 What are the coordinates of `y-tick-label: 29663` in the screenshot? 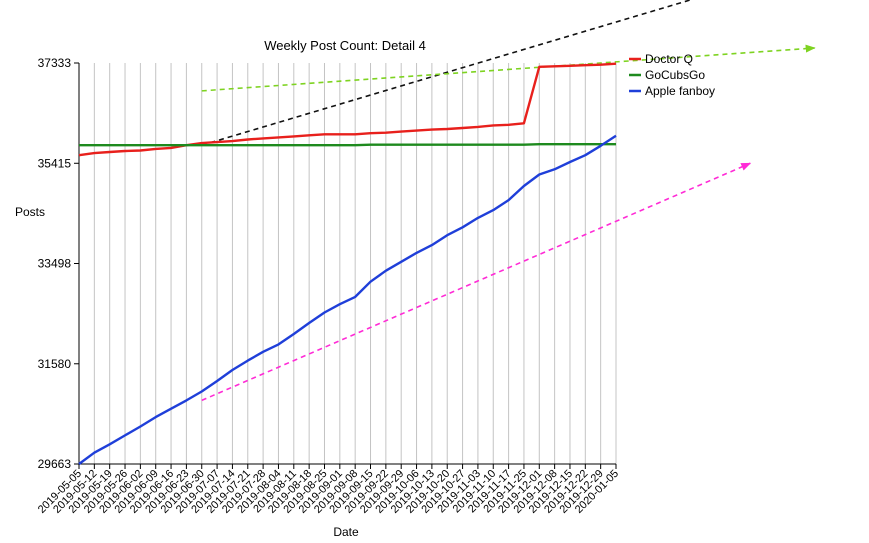 It's located at (55, 464).